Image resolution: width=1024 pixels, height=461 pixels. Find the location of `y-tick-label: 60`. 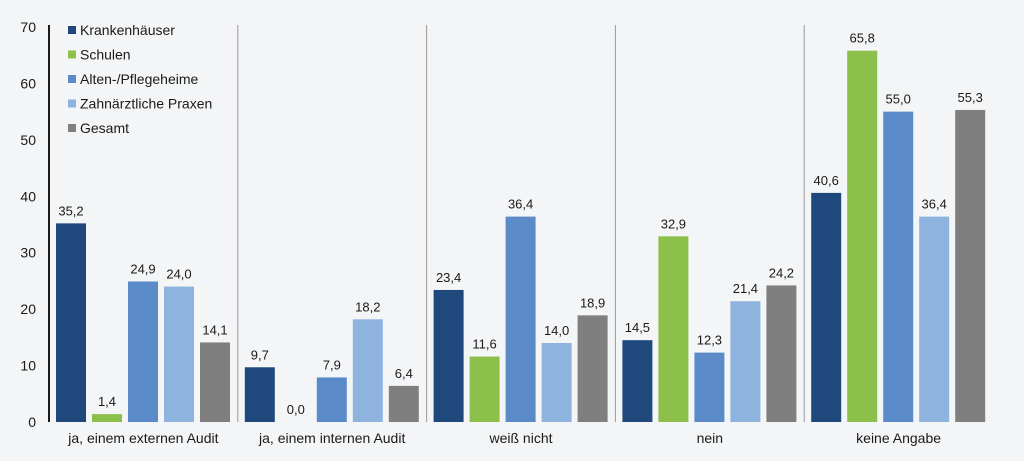

y-tick-label: 60 is located at coordinates (28, 83).